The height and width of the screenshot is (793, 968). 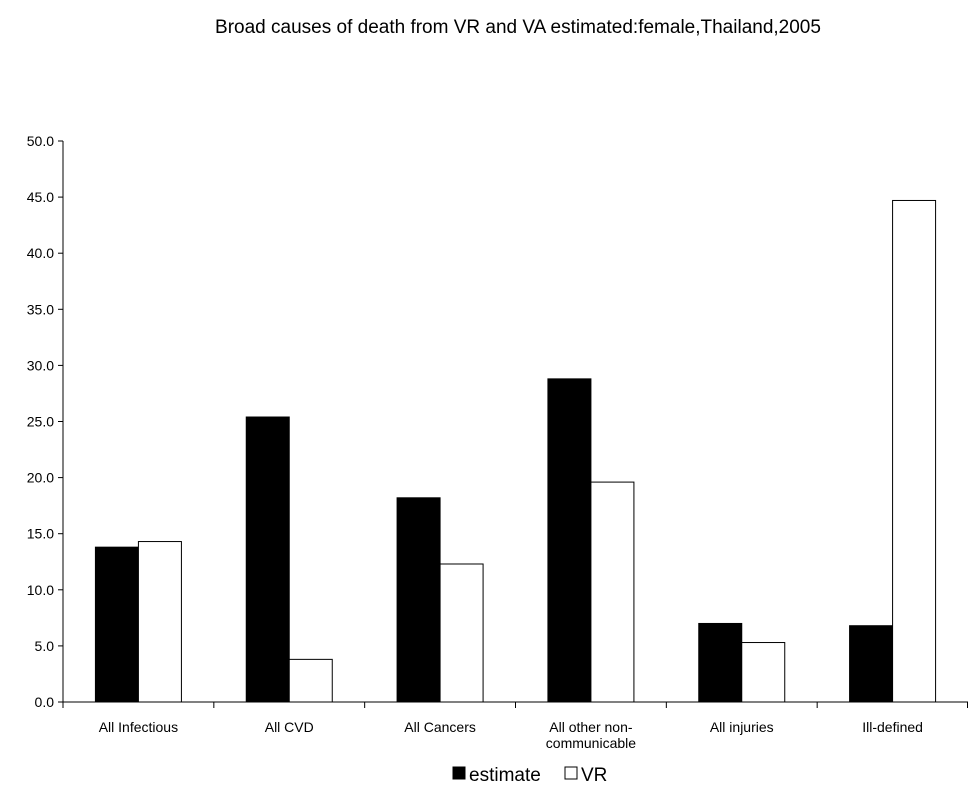 I want to click on x-category-label: All Infectious, so click(x=138, y=727).